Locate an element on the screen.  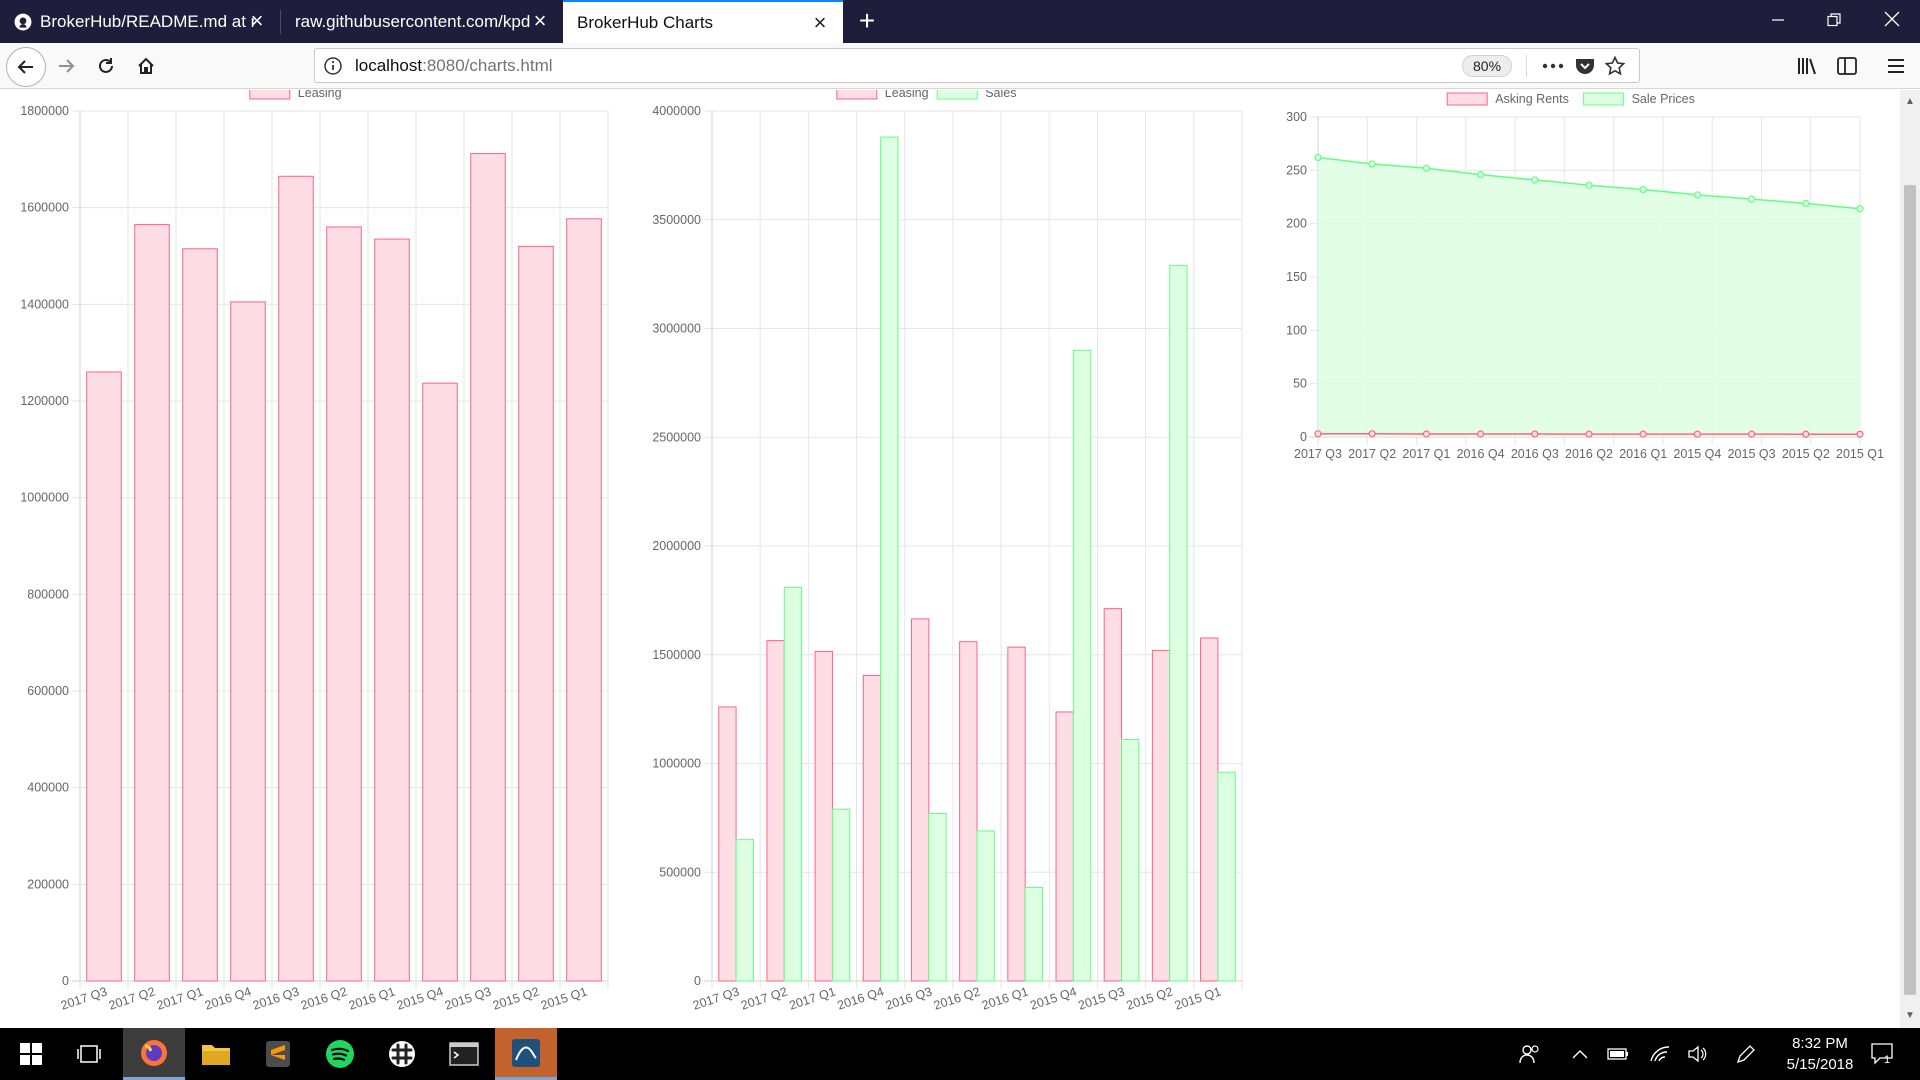
taskbar-spotify is located at coordinates (340, 1054).